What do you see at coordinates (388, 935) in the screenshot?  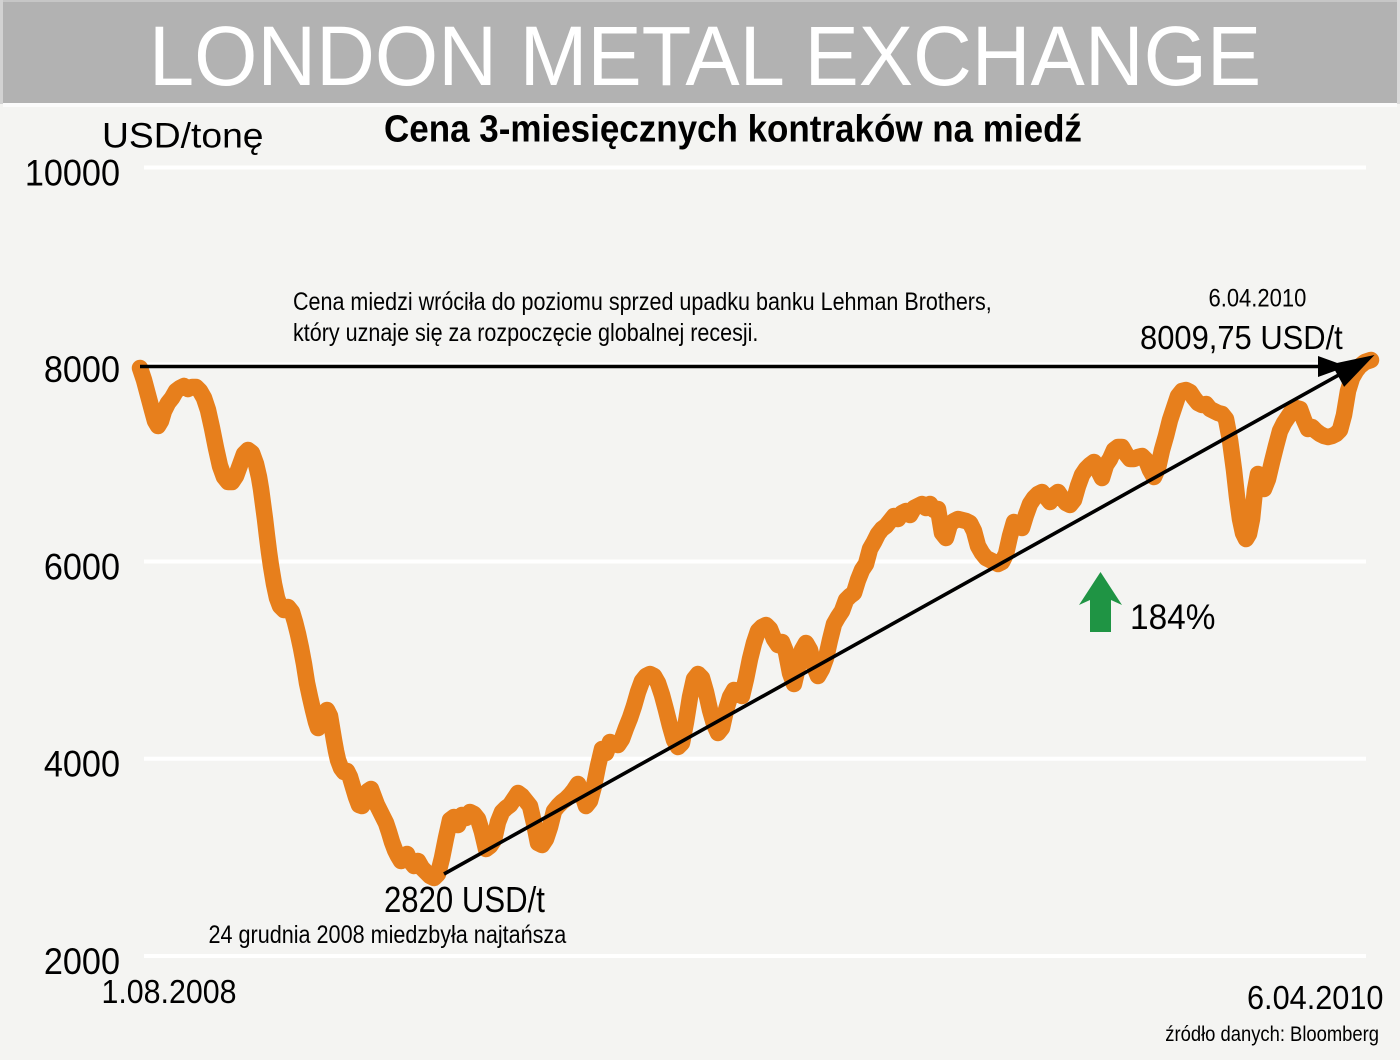 I see `svg-text:24 grudnia 2008 miedzbyła najt: 24 grudnia 2008 miedzbyła najtańsza` at bounding box center [388, 935].